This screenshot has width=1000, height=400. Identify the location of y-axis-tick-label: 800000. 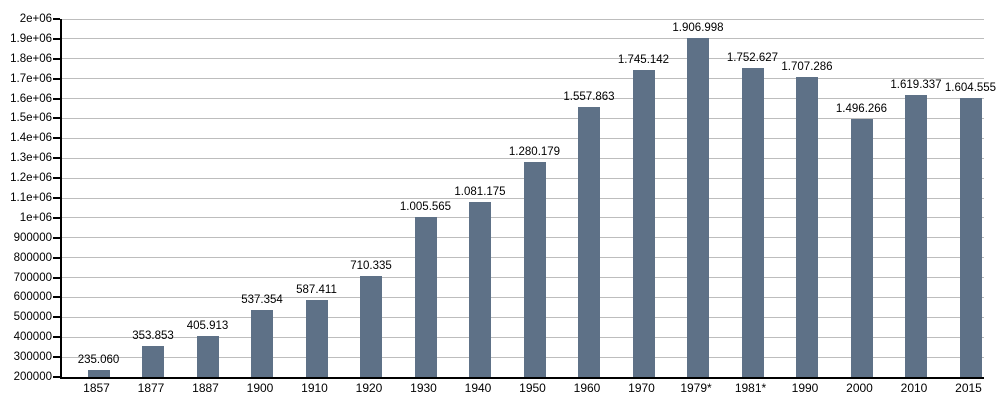
(32, 257).